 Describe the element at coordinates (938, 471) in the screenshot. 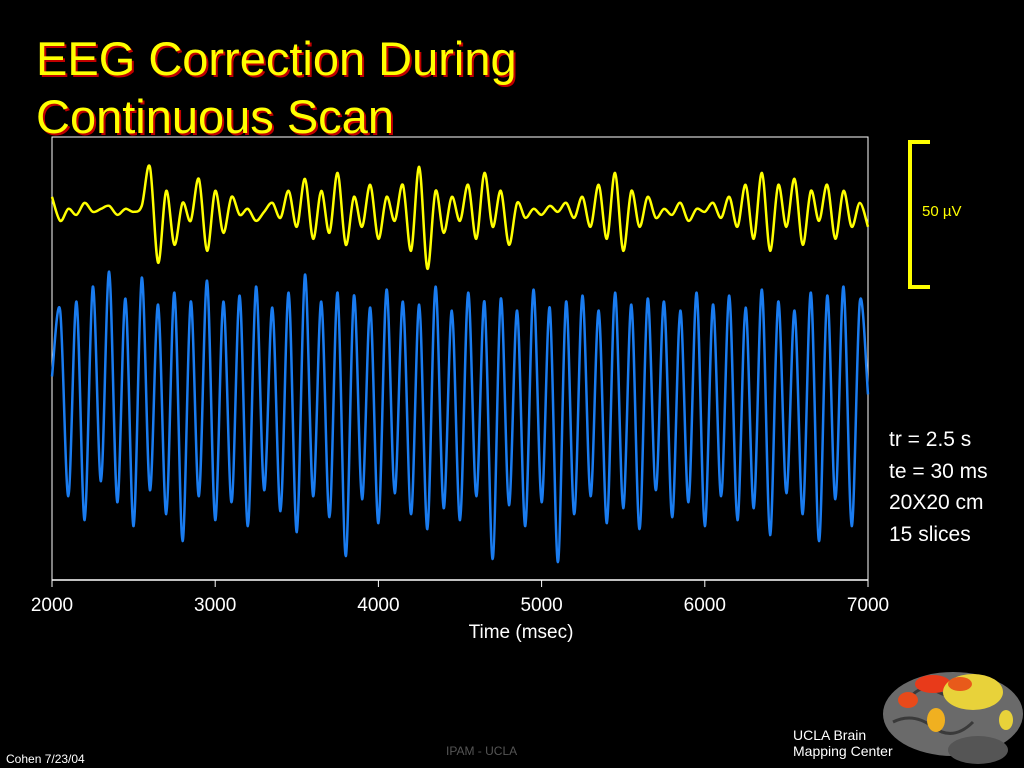

I see `param-te: te = 30 ms` at that location.